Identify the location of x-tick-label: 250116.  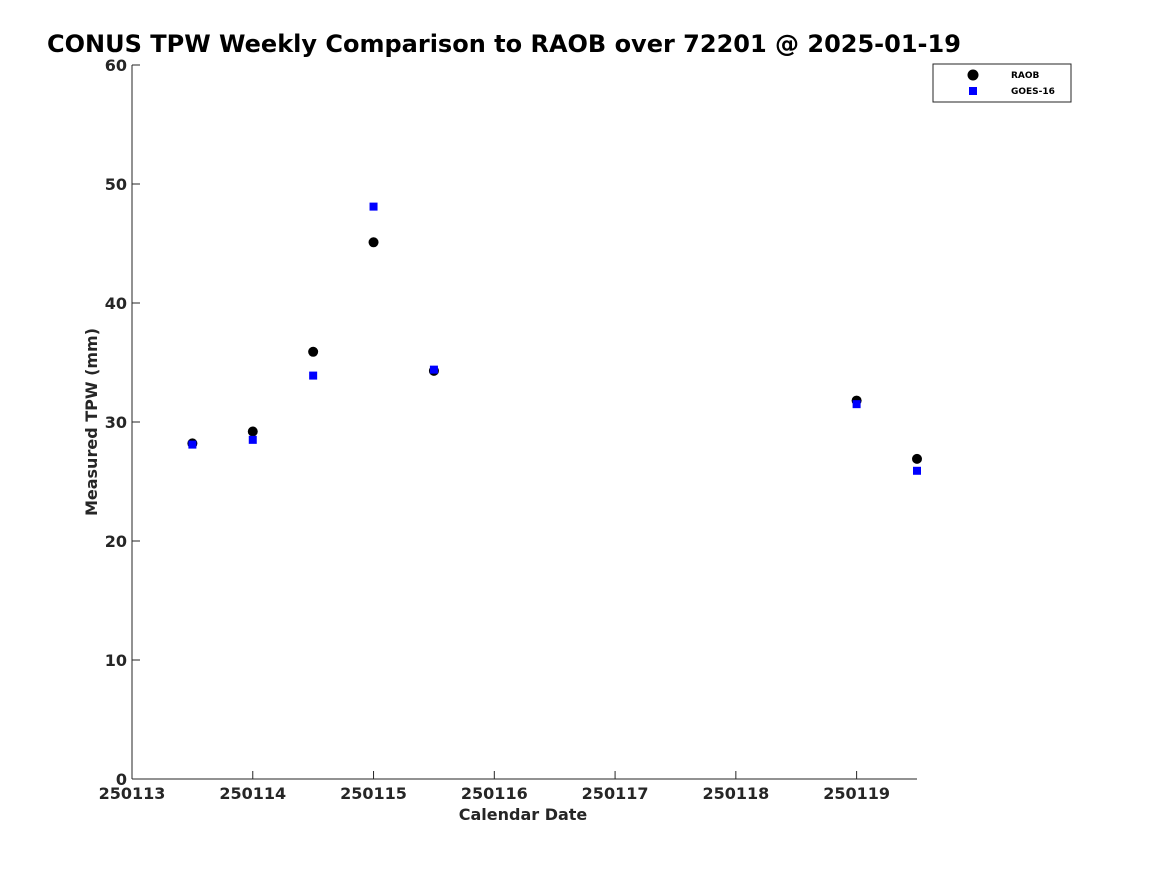
(494, 793).